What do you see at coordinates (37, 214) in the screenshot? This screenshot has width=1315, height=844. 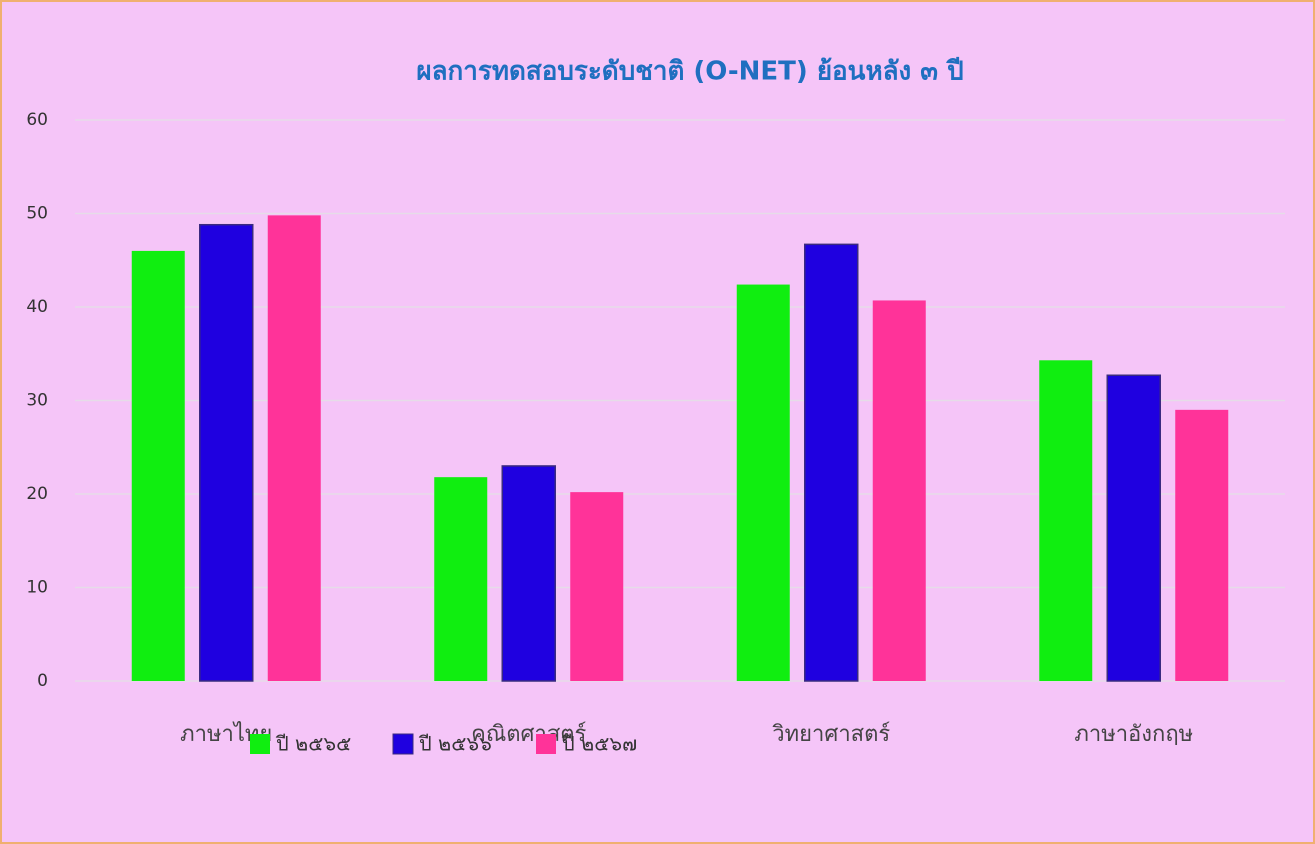 I see `y-tick-label: 50` at bounding box center [37, 214].